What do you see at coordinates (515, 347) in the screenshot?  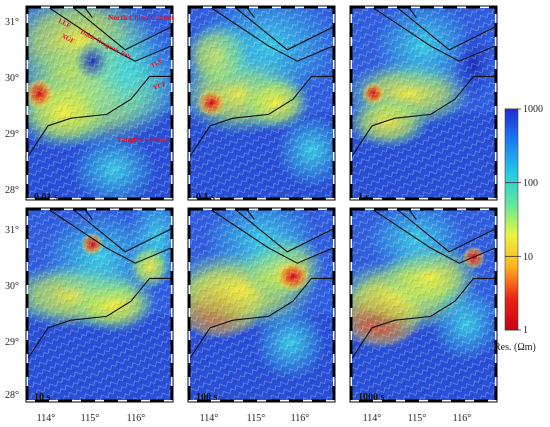 I see `colorbar-title: Res. (Ωm)` at bounding box center [515, 347].